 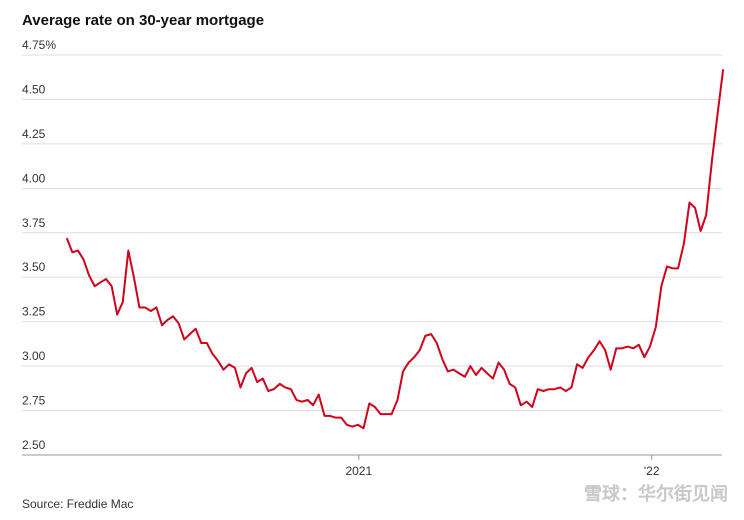 What do you see at coordinates (39, 45) in the screenshot?
I see `y-tick-label: 4.75%` at bounding box center [39, 45].